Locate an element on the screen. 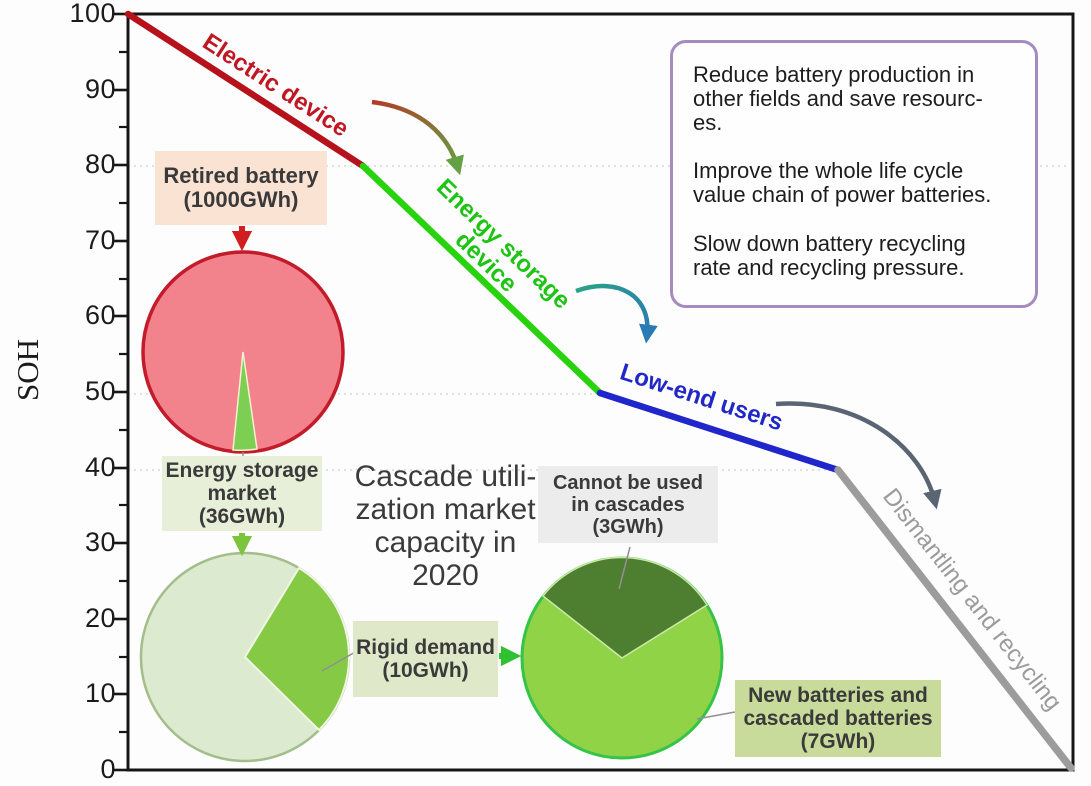 The image size is (1091, 786). segment-low-end-users is located at coordinates (719, 431).